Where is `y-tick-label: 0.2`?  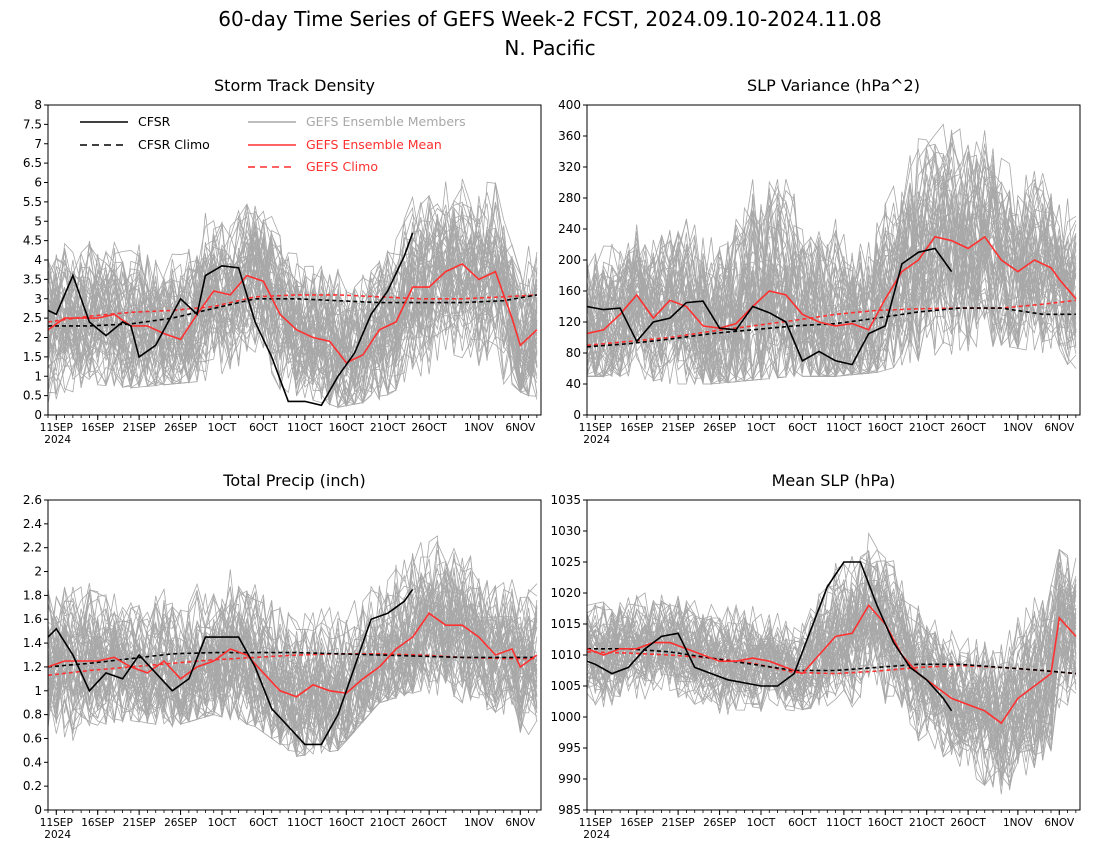 y-tick-label: 0.2 is located at coordinates (32, 786).